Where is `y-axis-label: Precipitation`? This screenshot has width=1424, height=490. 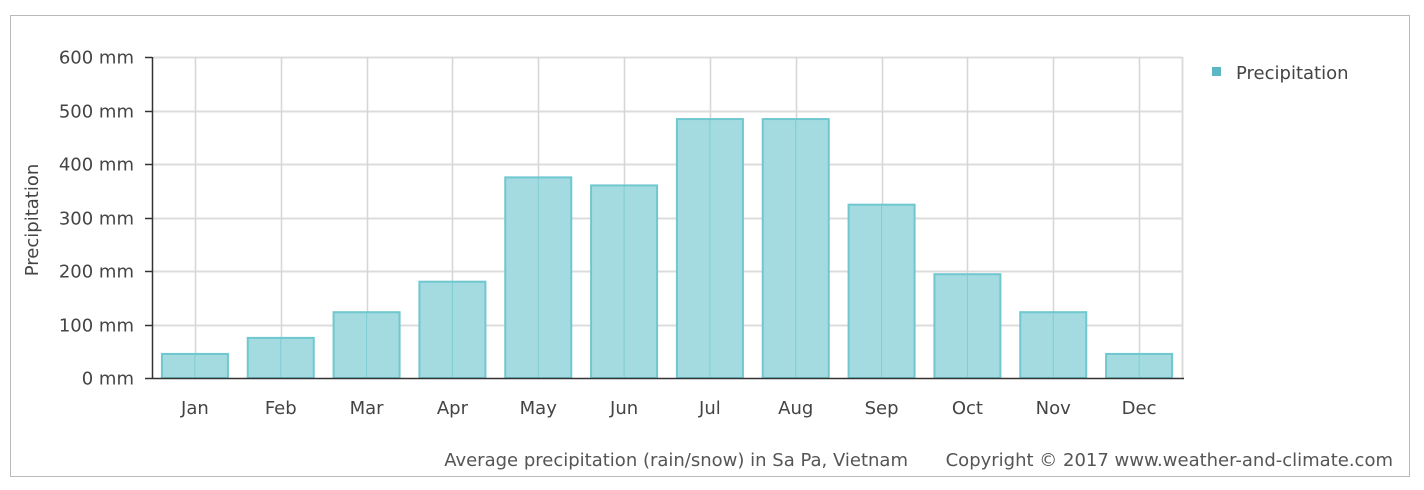 y-axis-label: Precipitation is located at coordinates (32, 220).